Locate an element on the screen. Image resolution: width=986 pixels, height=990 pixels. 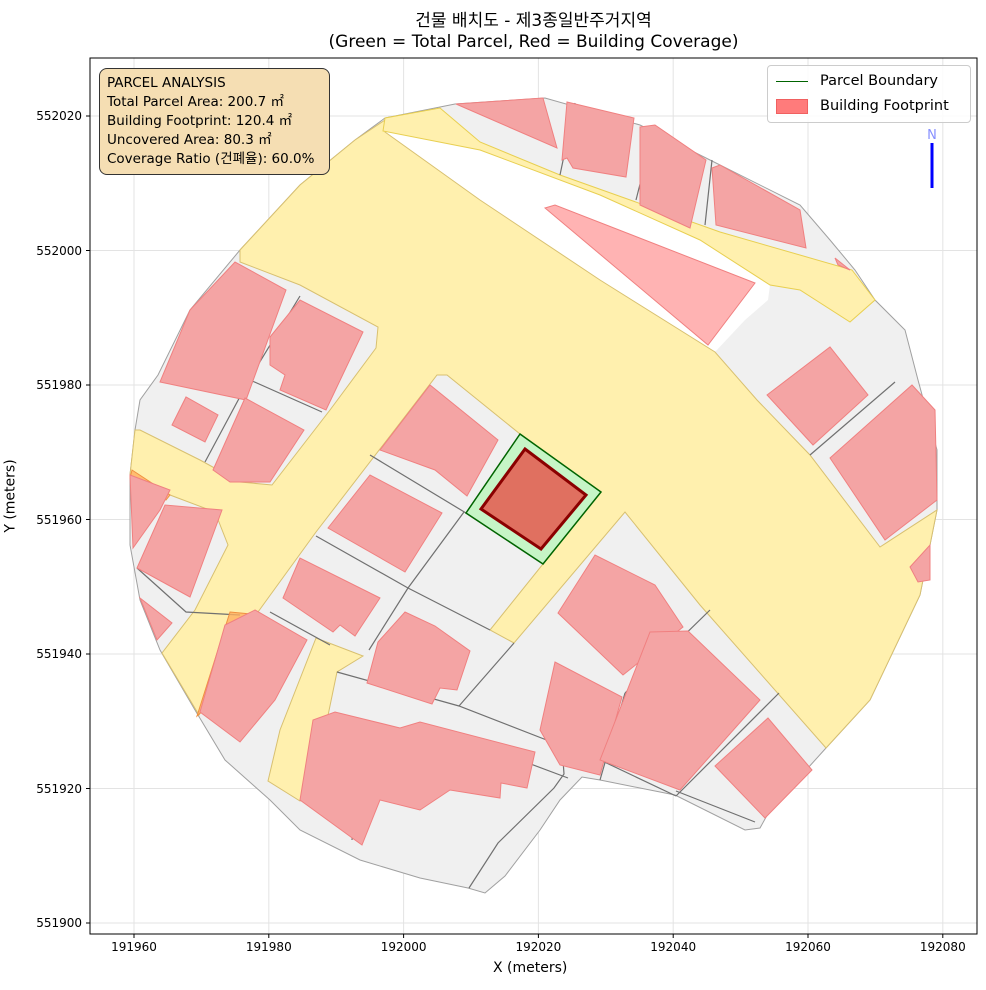
x-tick-label: 192020 is located at coordinates (538, 947).